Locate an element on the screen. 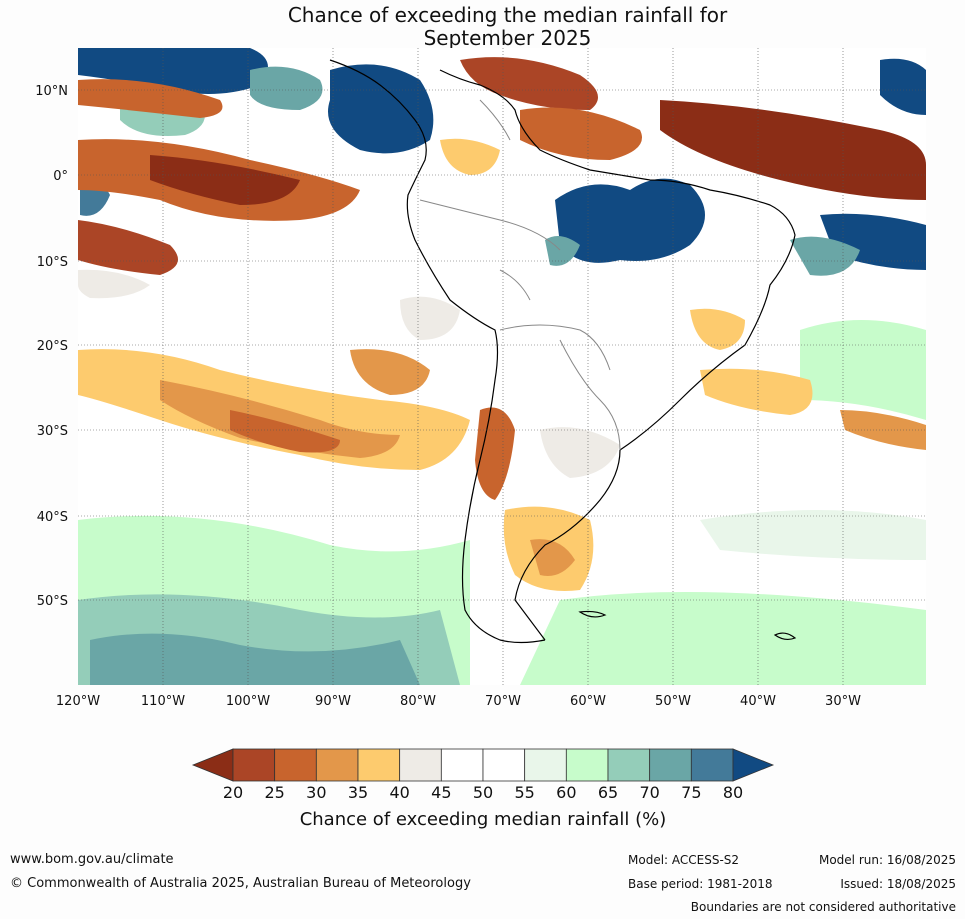 The height and width of the screenshot is (919, 965). lon-label: 60°W is located at coordinates (588, 701).